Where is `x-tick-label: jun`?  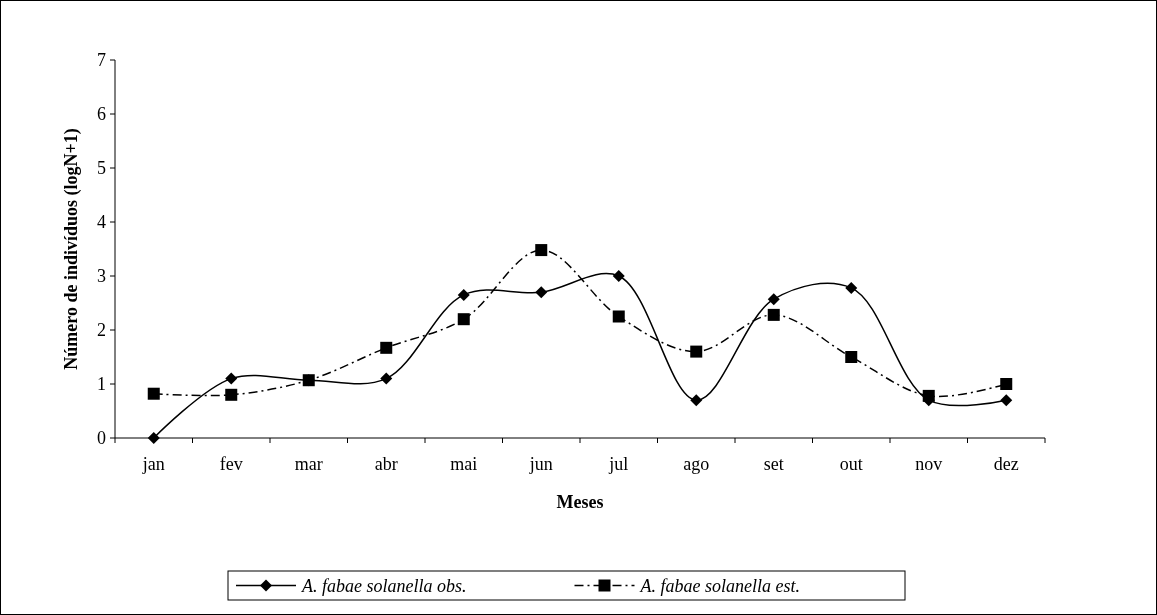 x-tick-label: jun is located at coordinates (540, 464).